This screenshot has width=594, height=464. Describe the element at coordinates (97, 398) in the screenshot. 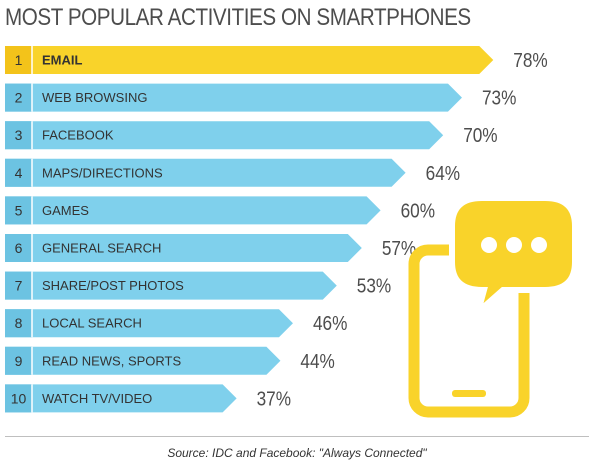

I see `category-label: WATCH TV/VIDEO` at that location.